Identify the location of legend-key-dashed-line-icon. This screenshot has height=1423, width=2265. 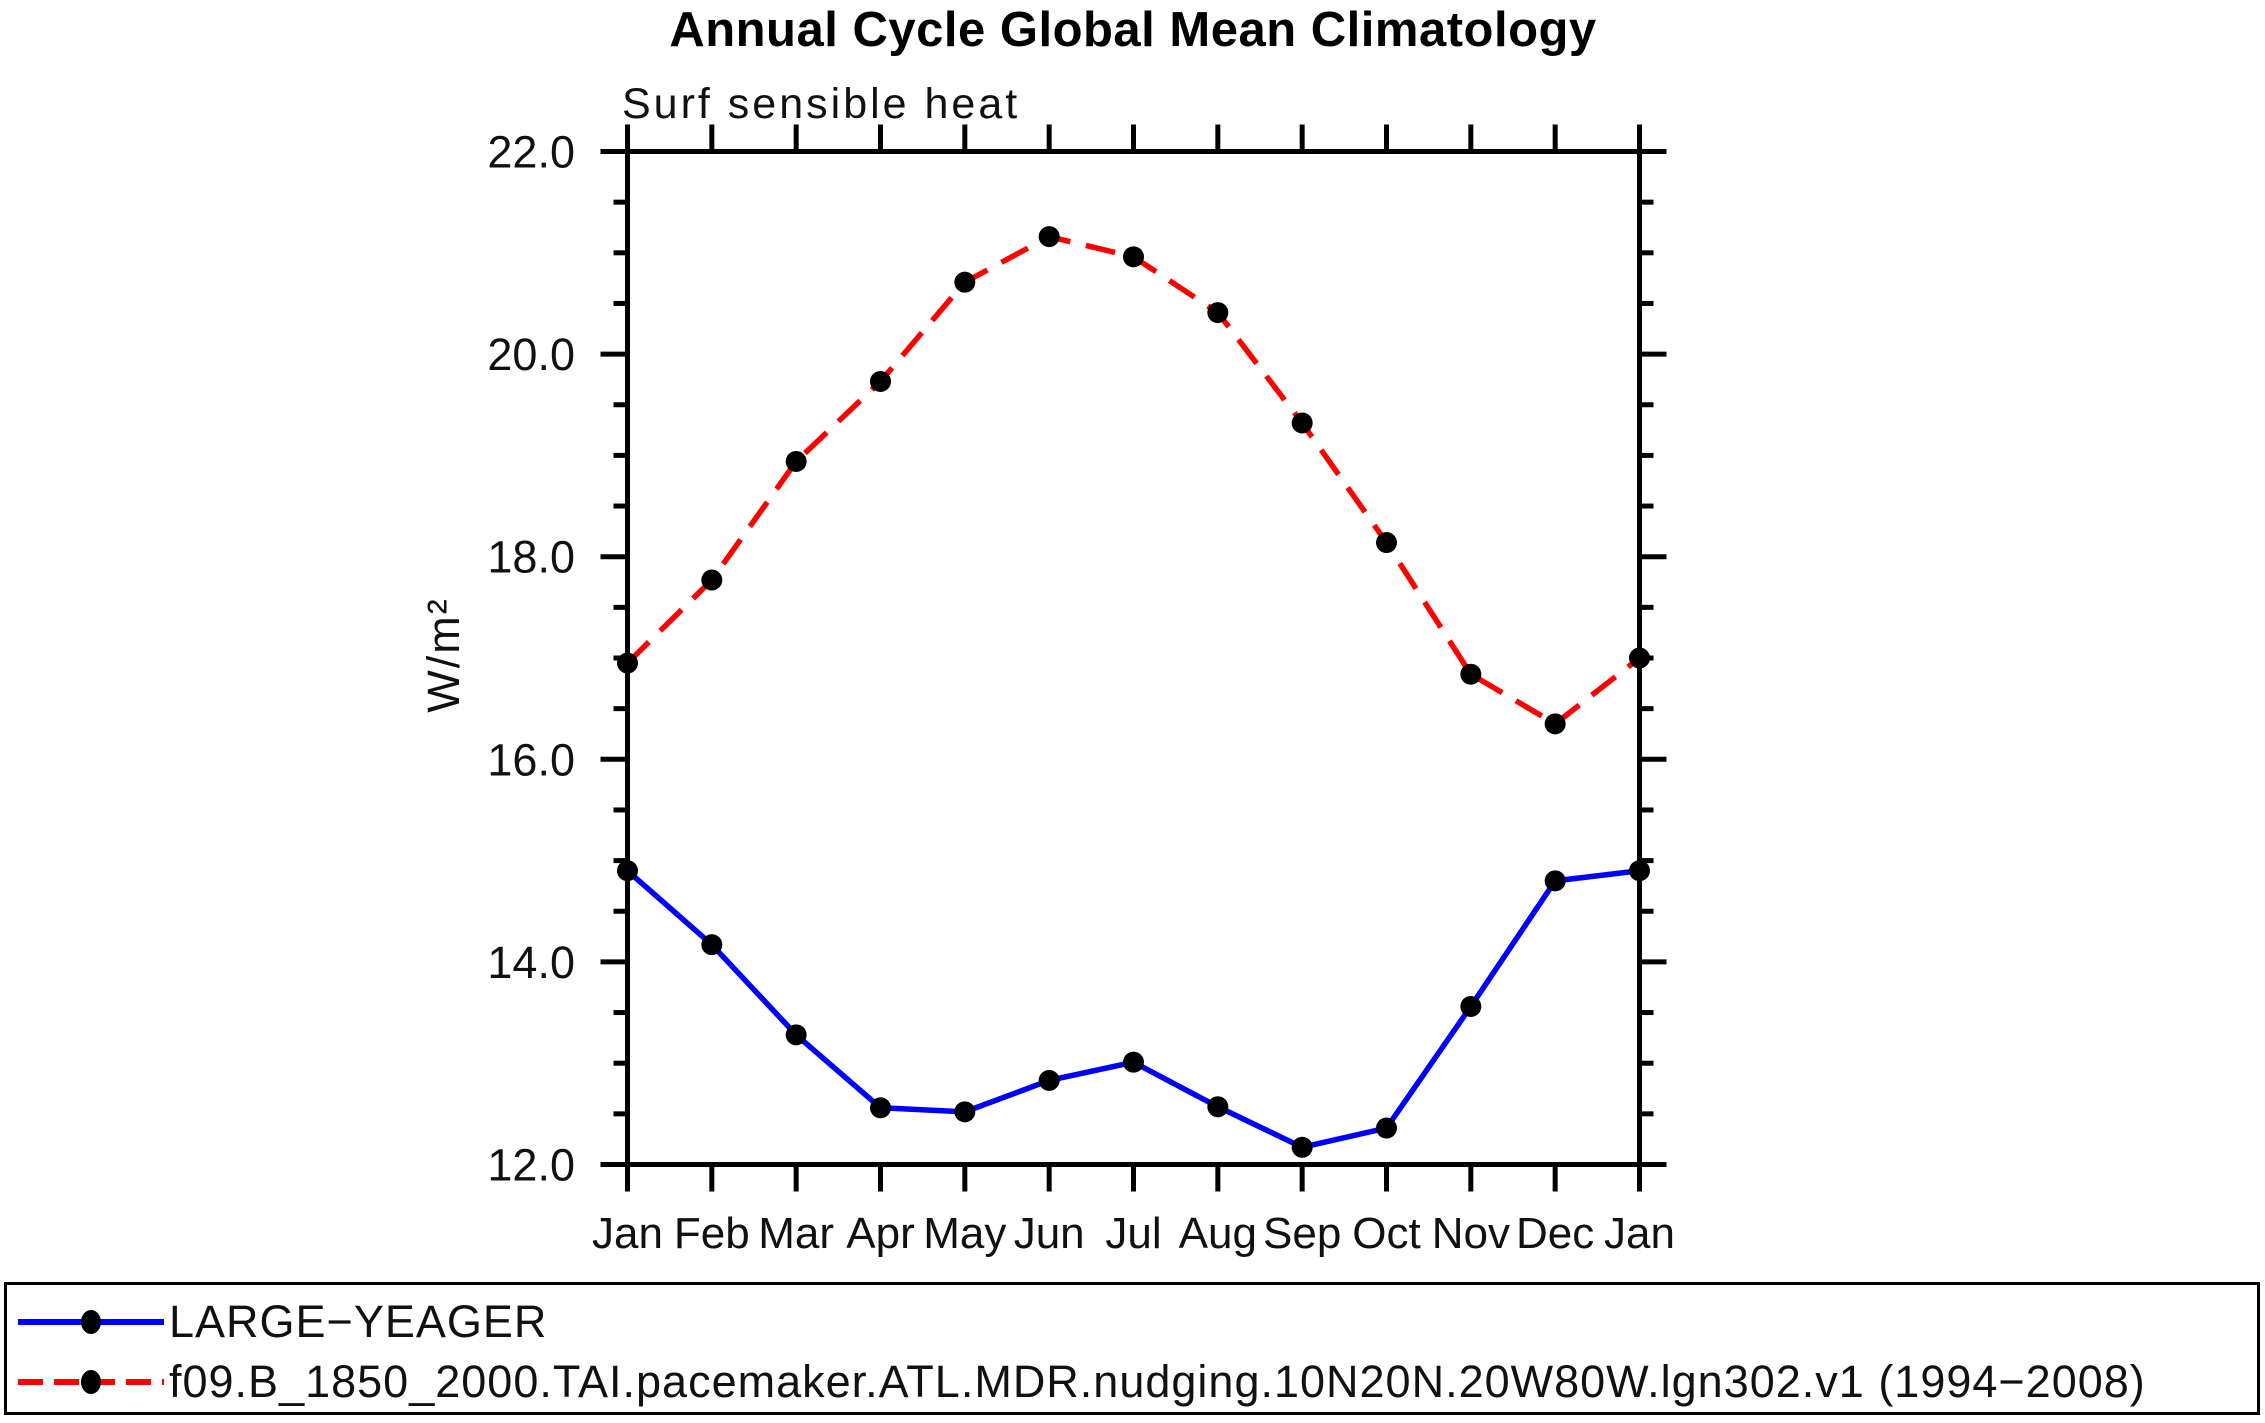
(91, 1382).